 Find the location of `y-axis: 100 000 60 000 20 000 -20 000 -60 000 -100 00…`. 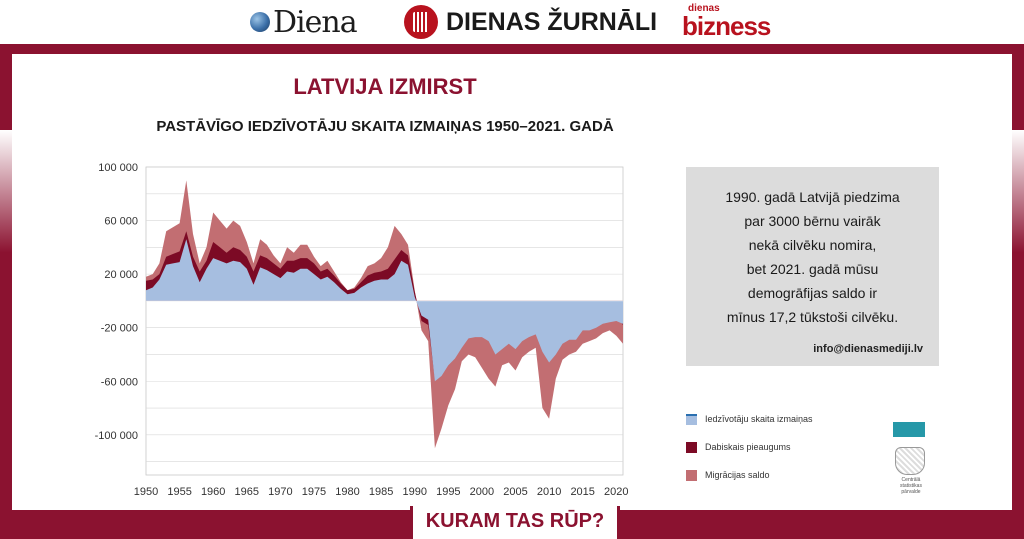

y-axis: 100 000 60 000 20 000 -20 000 -60 000 -100 00… is located at coordinates (116, 302).